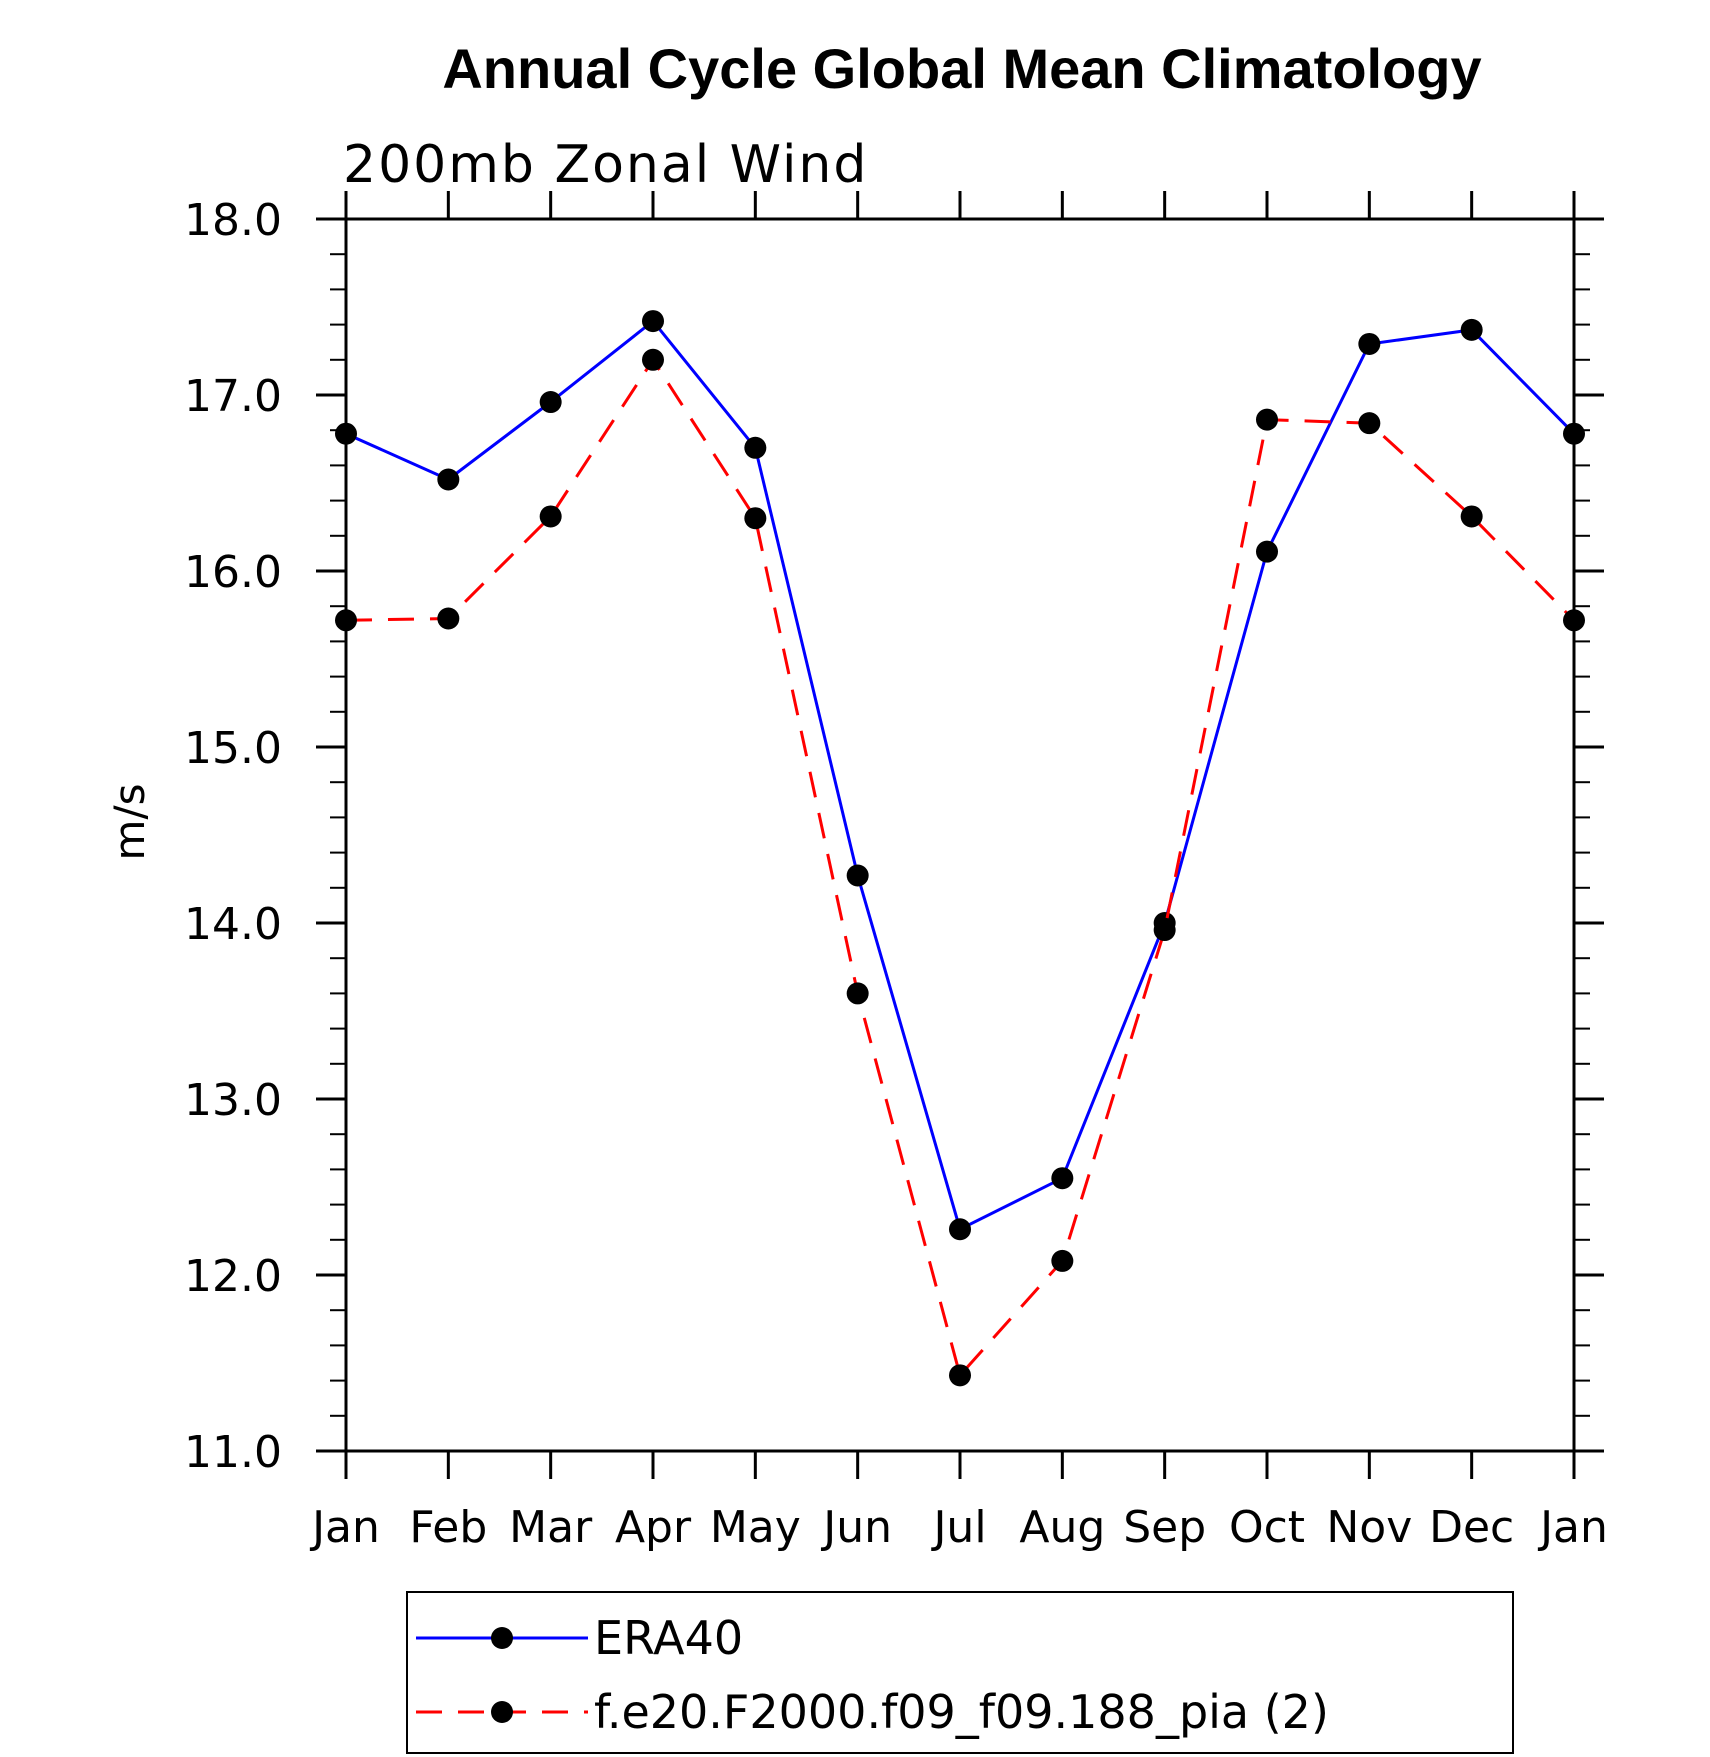 The width and height of the screenshot is (1710, 1757). Describe the element at coordinates (551, 1527) in the screenshot. I see `x-tick-label: Mar` at that location.